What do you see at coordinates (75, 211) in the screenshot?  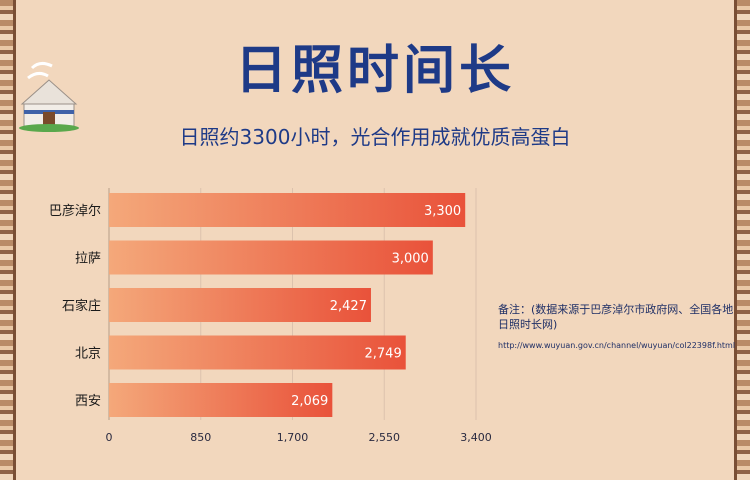 I see `category-label: 巴彦淖尔` at bounding box center [75, 211].